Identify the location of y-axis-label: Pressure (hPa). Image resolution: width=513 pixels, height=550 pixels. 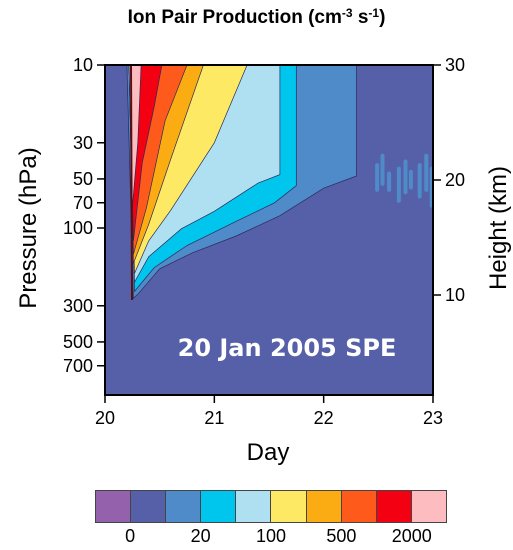
(28, 227).